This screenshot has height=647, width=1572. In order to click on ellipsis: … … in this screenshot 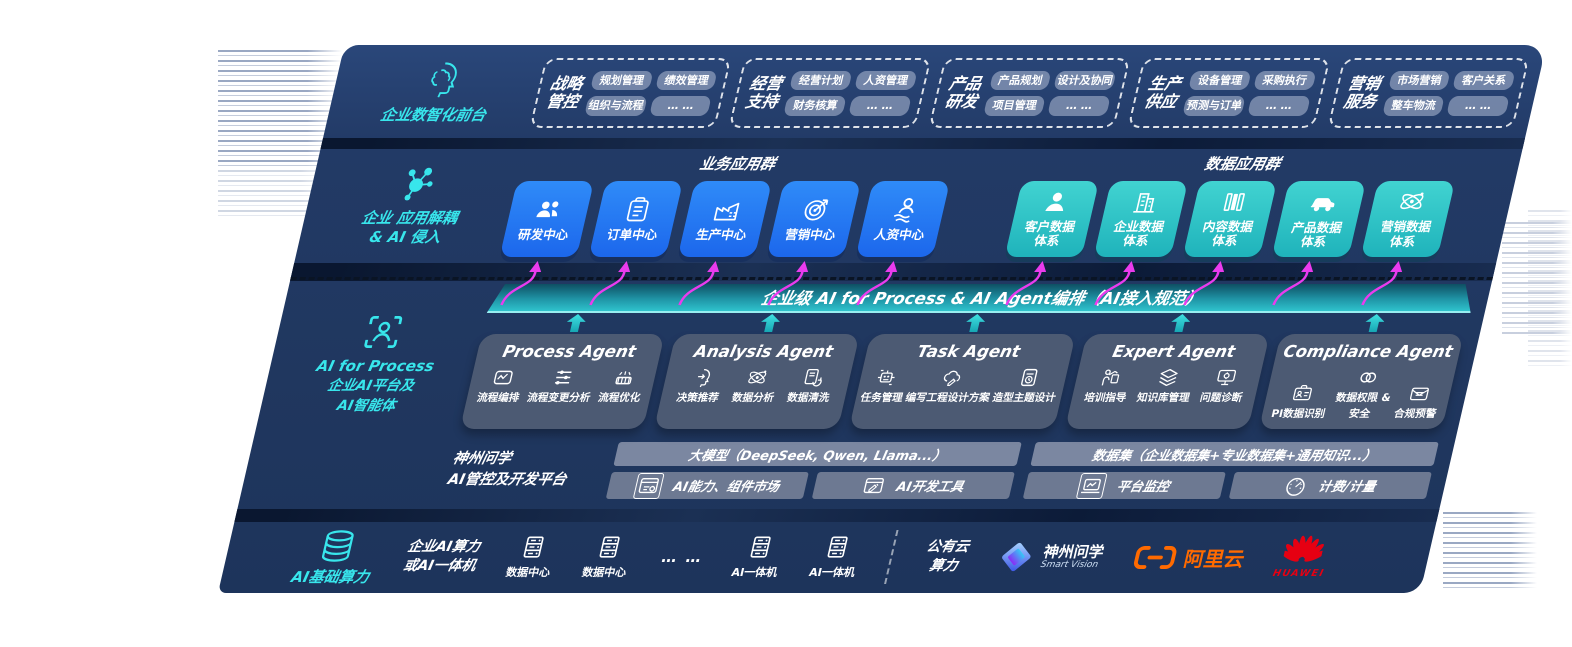, I will do `click(682, 557)`.